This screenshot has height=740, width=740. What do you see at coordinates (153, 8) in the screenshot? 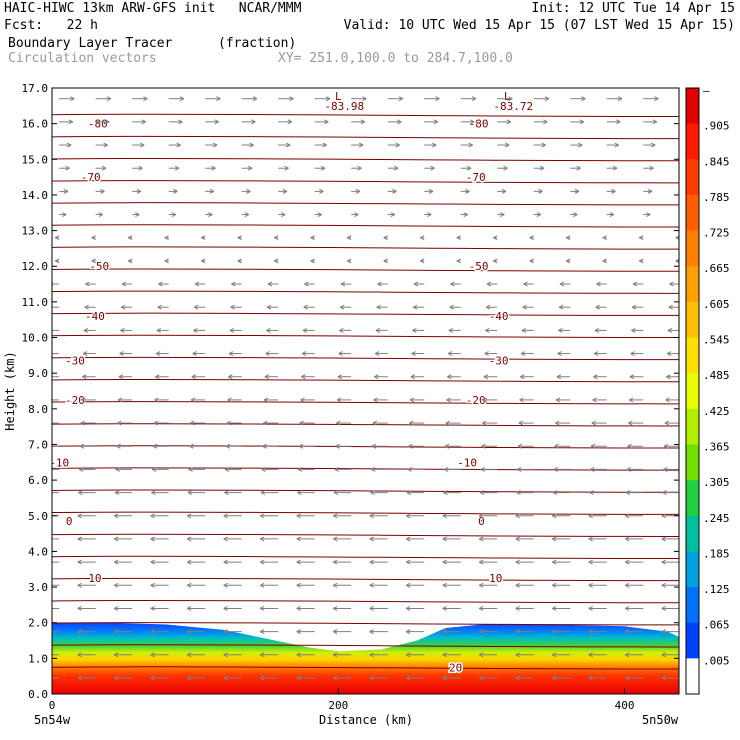
I see `header-line1-left: HAIC-HIWC 13km ARW-GFS init NCAR/MMM` at bounding box center [153, 8].